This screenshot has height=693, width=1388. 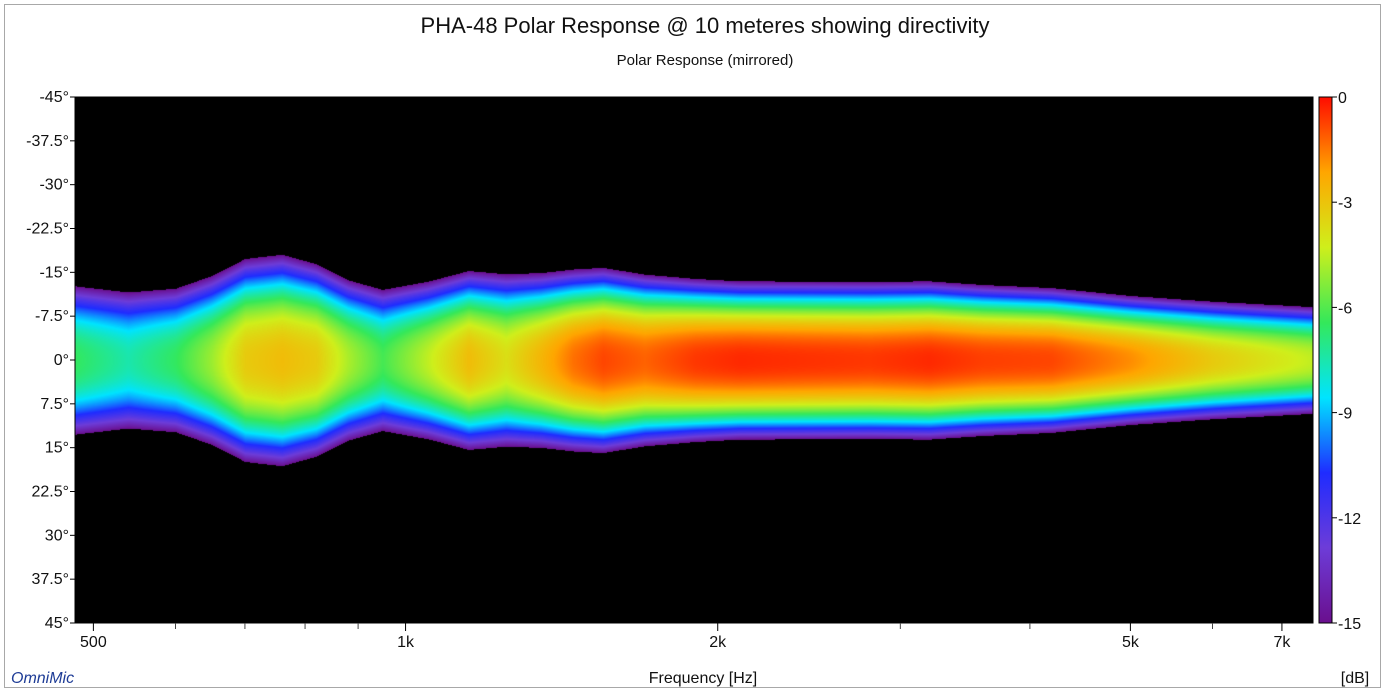 I want to click on y-tick-label: -22.5°, so click(x=47, y=229).